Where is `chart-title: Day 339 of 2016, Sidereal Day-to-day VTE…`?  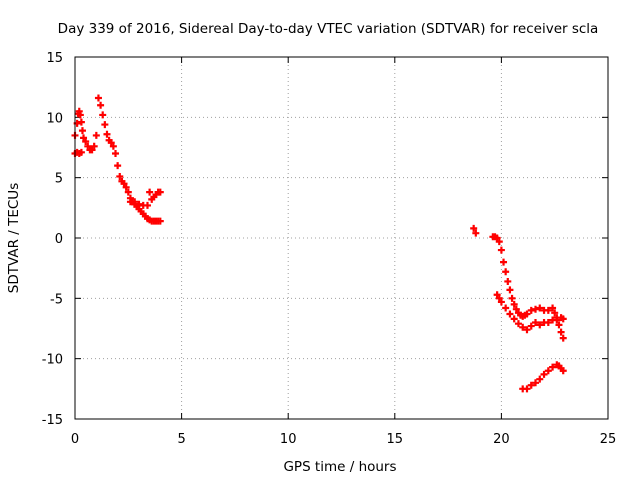 chart-title: Day 339 of 2016, Sidereal Day-to-day VTE… is located at coordinates (328, 29).